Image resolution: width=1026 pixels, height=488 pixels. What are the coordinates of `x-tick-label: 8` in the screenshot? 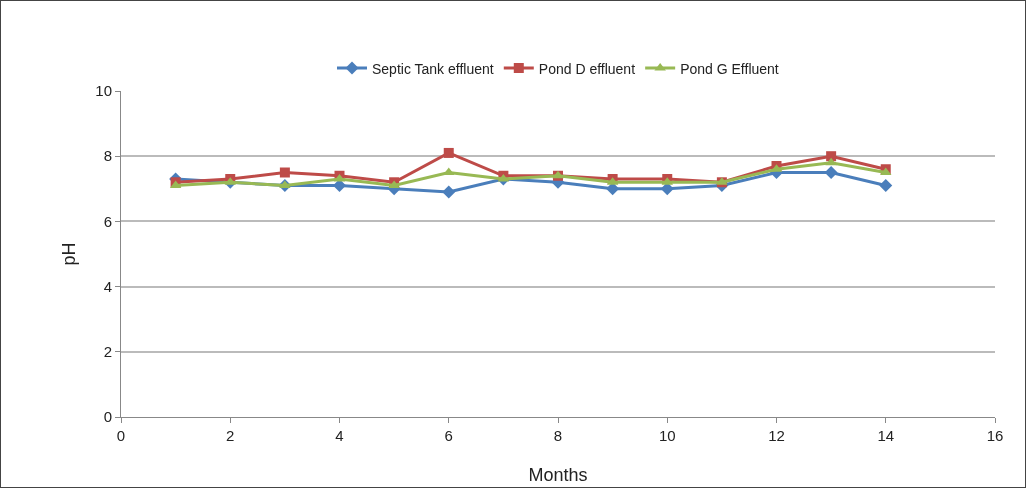 It's located at (558, 435).